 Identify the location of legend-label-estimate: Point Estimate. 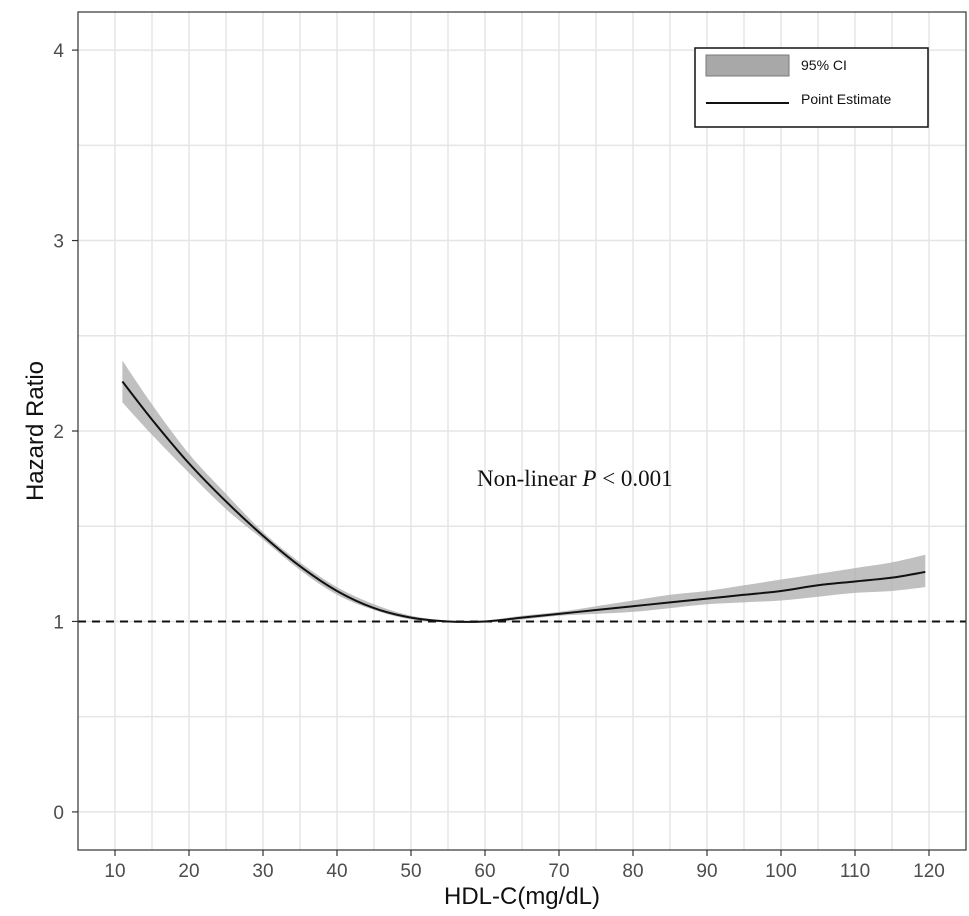
(846, 99).